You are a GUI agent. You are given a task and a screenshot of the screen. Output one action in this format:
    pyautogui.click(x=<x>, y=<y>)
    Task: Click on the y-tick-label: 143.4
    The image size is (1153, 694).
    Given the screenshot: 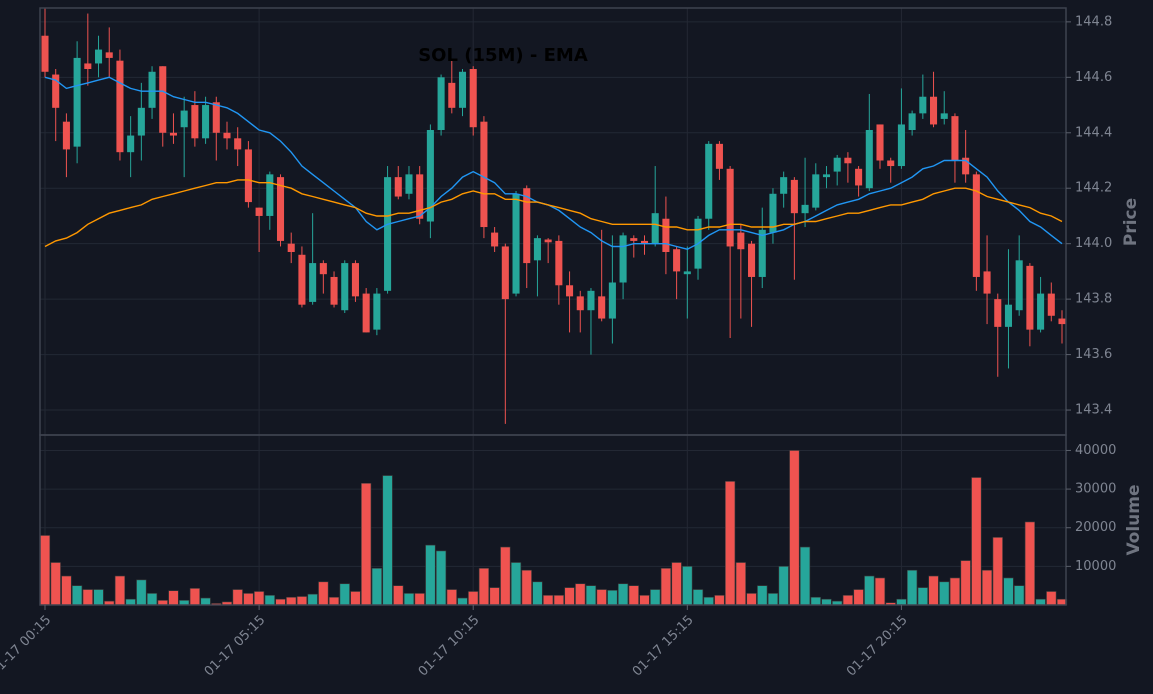 What is the action you would take?
    pyautogui.click(x=1093, y=410)
    